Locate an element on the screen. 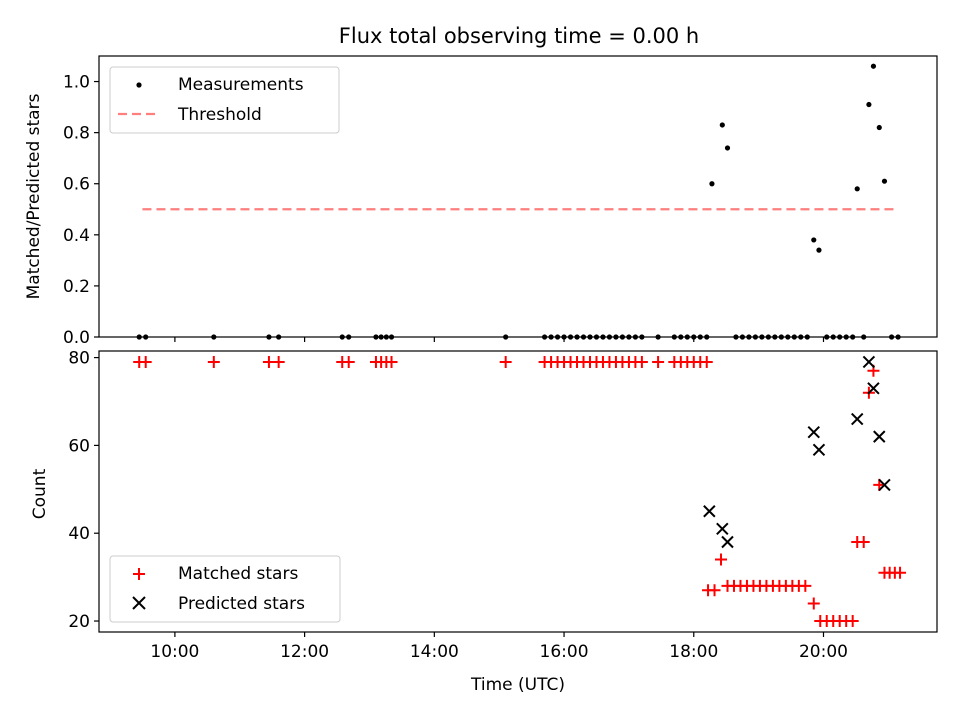  top-legend-frame is located at coordinates (224, 100).